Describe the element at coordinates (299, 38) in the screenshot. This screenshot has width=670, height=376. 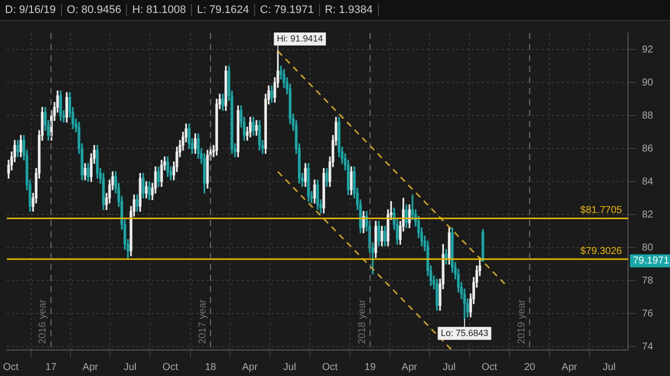
I see `annotation: Hi: 91.9414` at that location.